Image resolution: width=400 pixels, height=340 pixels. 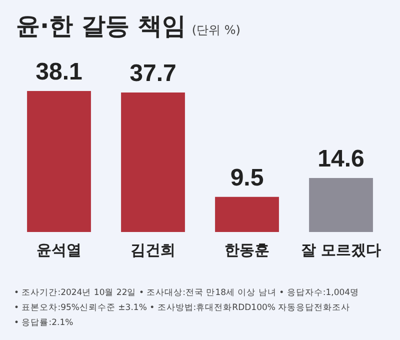 I want to click on chart-subtitle: (단위 %), so click(x=216, y=30).